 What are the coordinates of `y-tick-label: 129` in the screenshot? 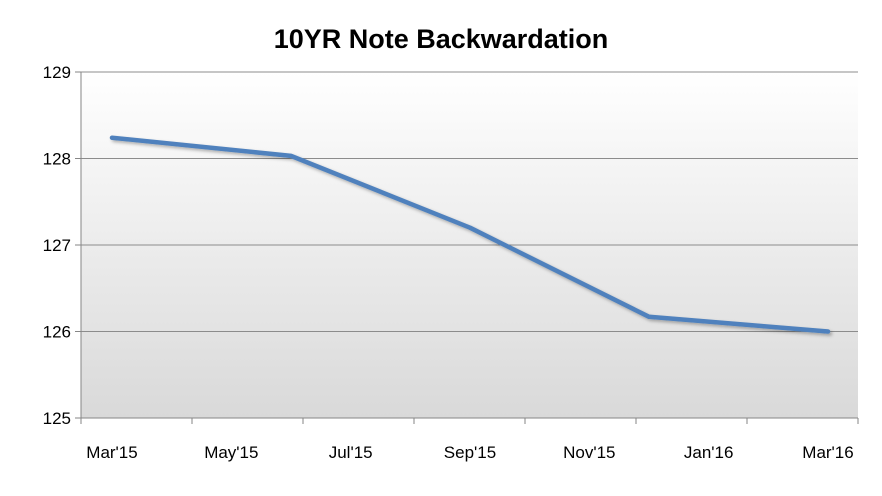 It's located at (57, 72).